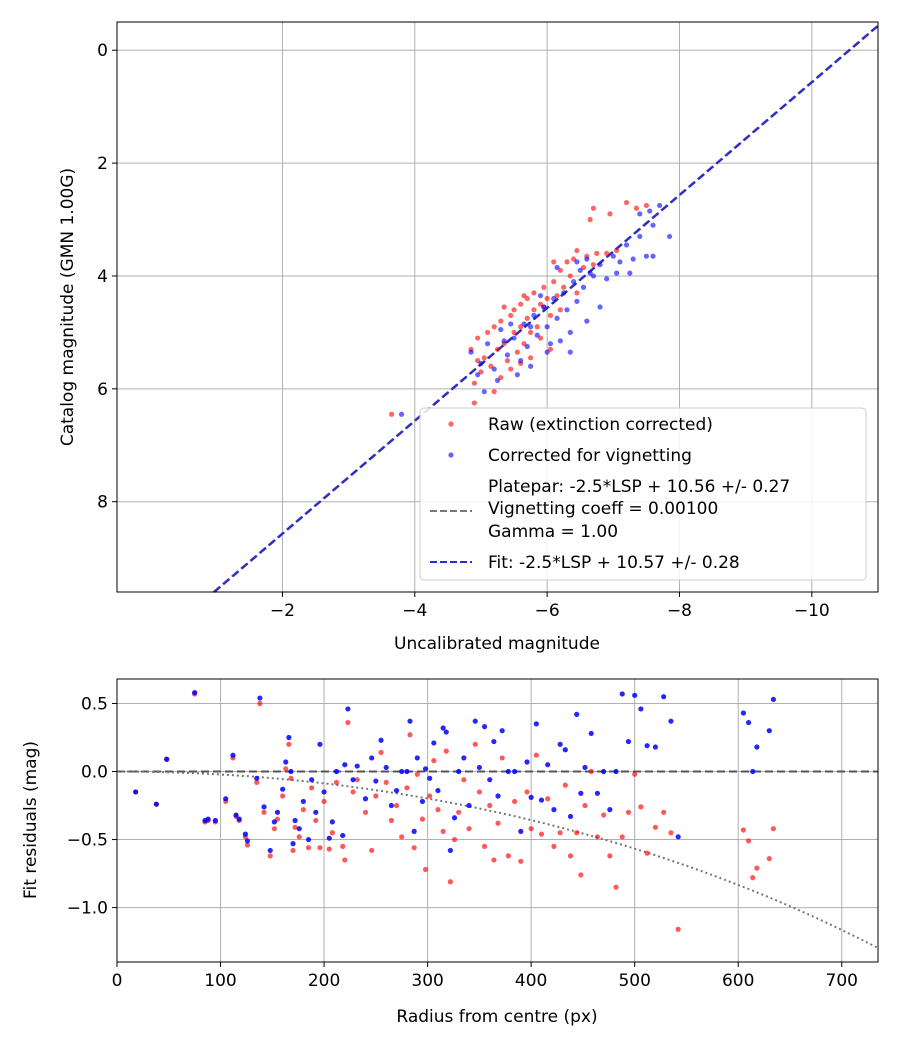  What do you see at coordinates (92, 806) in the screenshot?
I see `bottom-y-ticks: 0.5 0.0 −0.5 −1.0` at bounding box center [92, 806].